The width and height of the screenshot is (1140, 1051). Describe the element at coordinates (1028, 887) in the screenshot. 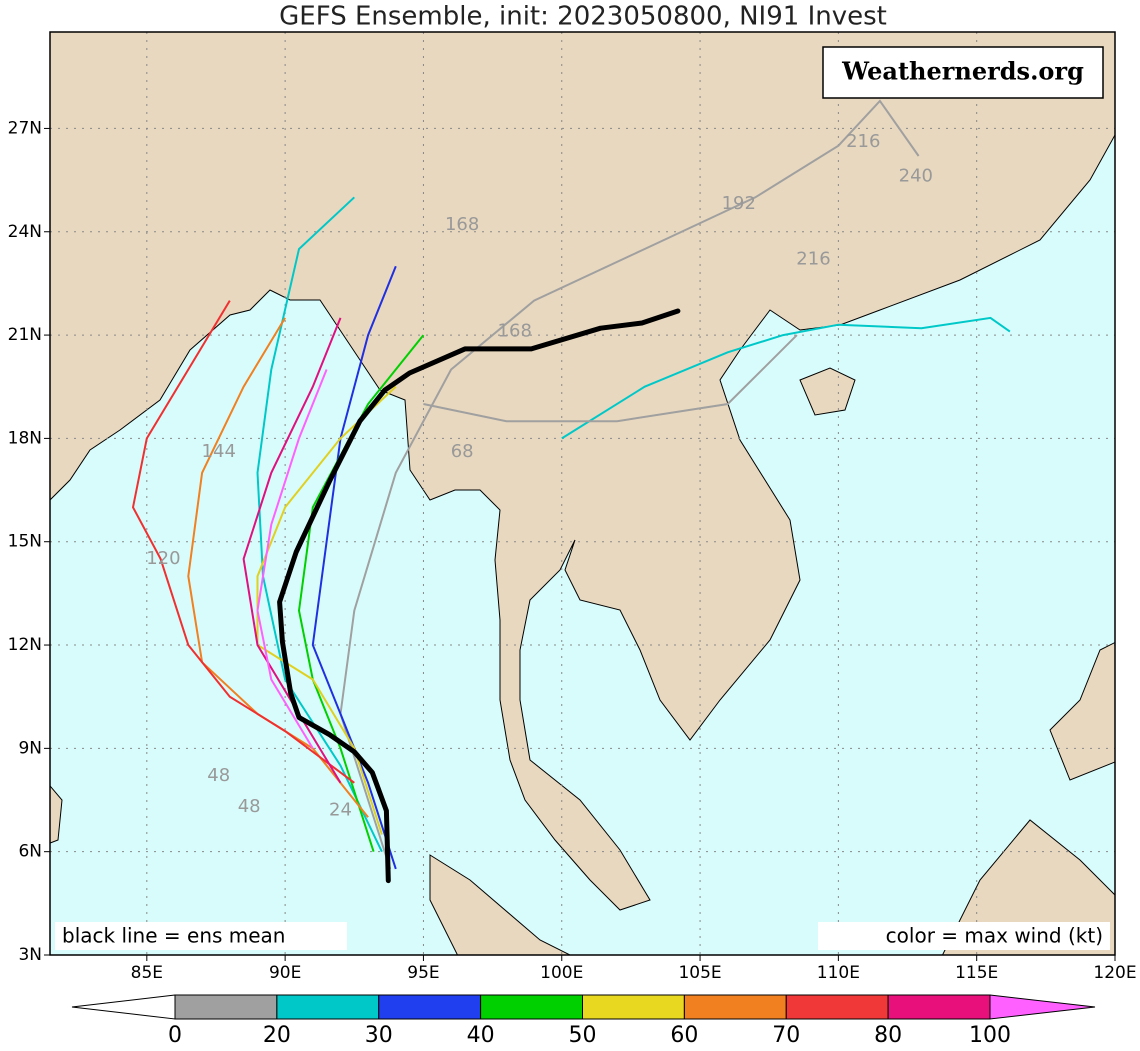

I see `borneo` at that location.